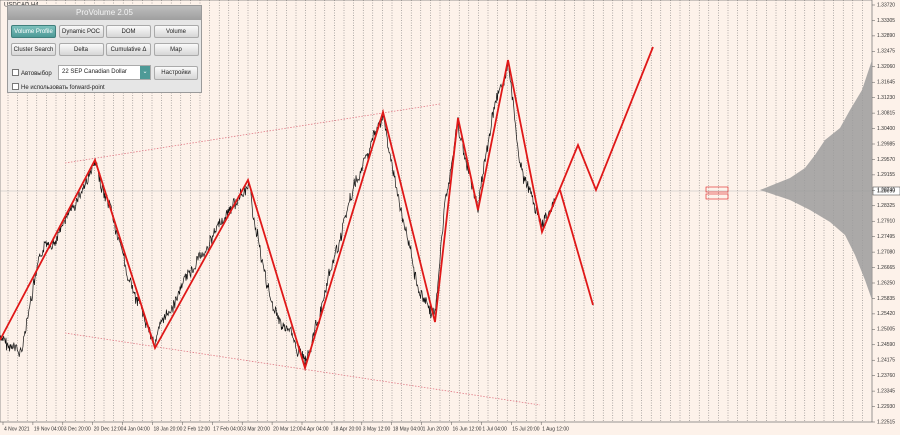  Describe the element at coordinates (17, 429) in the screenshot. I see `time-tick-label: 4 Nov 2021` at that location.